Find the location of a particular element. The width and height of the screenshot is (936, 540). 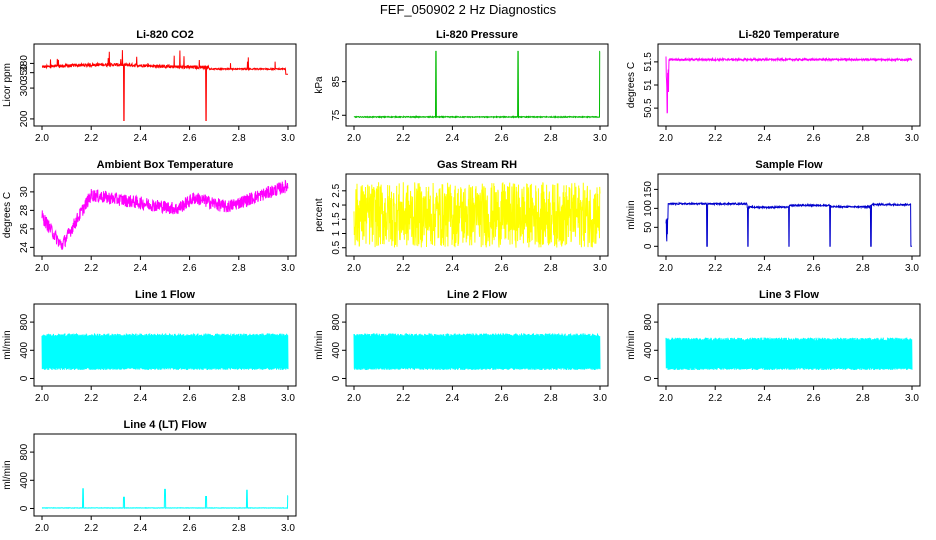

y-tick-label: 0.5 is located at coordinates (336, 247).